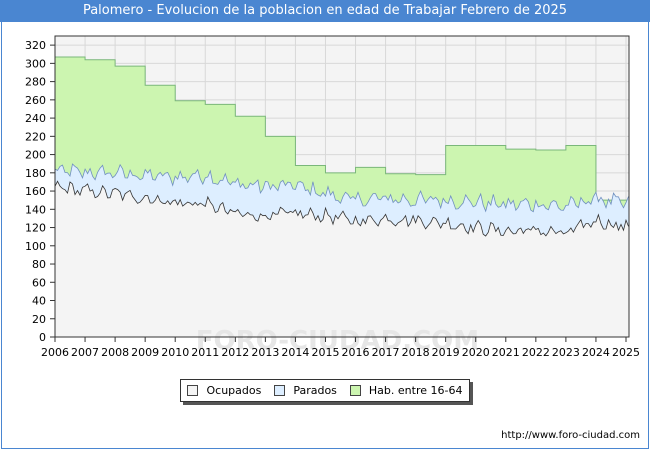 The width and height of the screenshot is (650, 450). Describe the element at coordinates (39, 264) in the screenshot. I see `y-tick-label: 80` at that location.